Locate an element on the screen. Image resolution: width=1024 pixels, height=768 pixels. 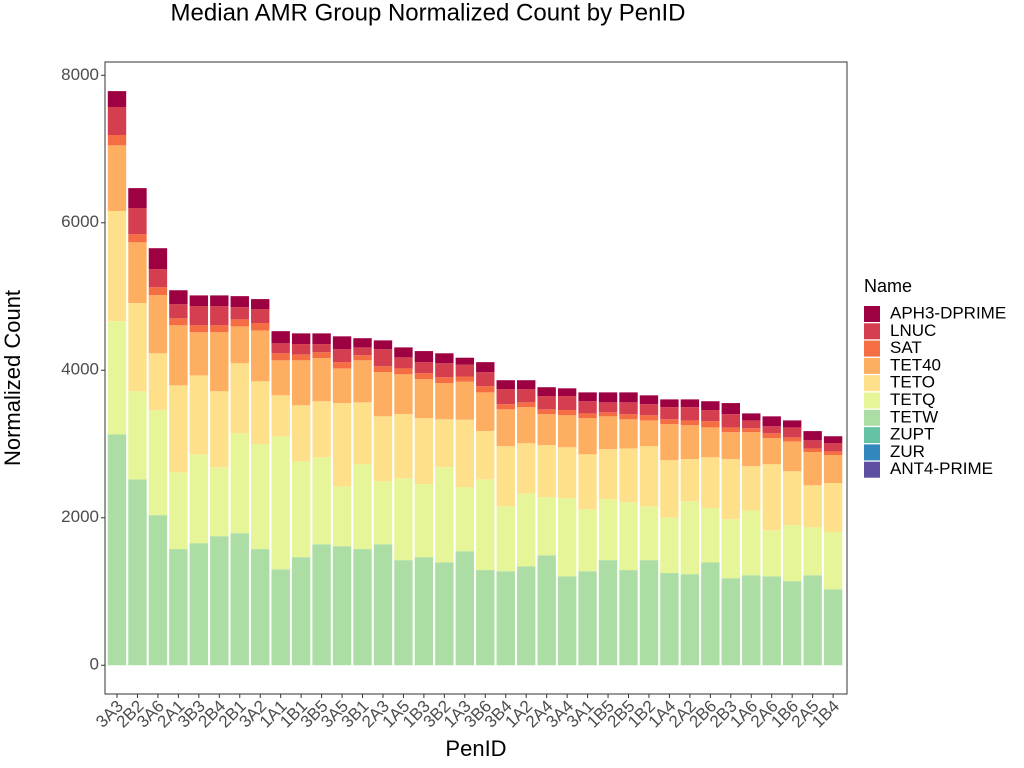
legend-label: ZUPT is located at coordinates (912, 434).